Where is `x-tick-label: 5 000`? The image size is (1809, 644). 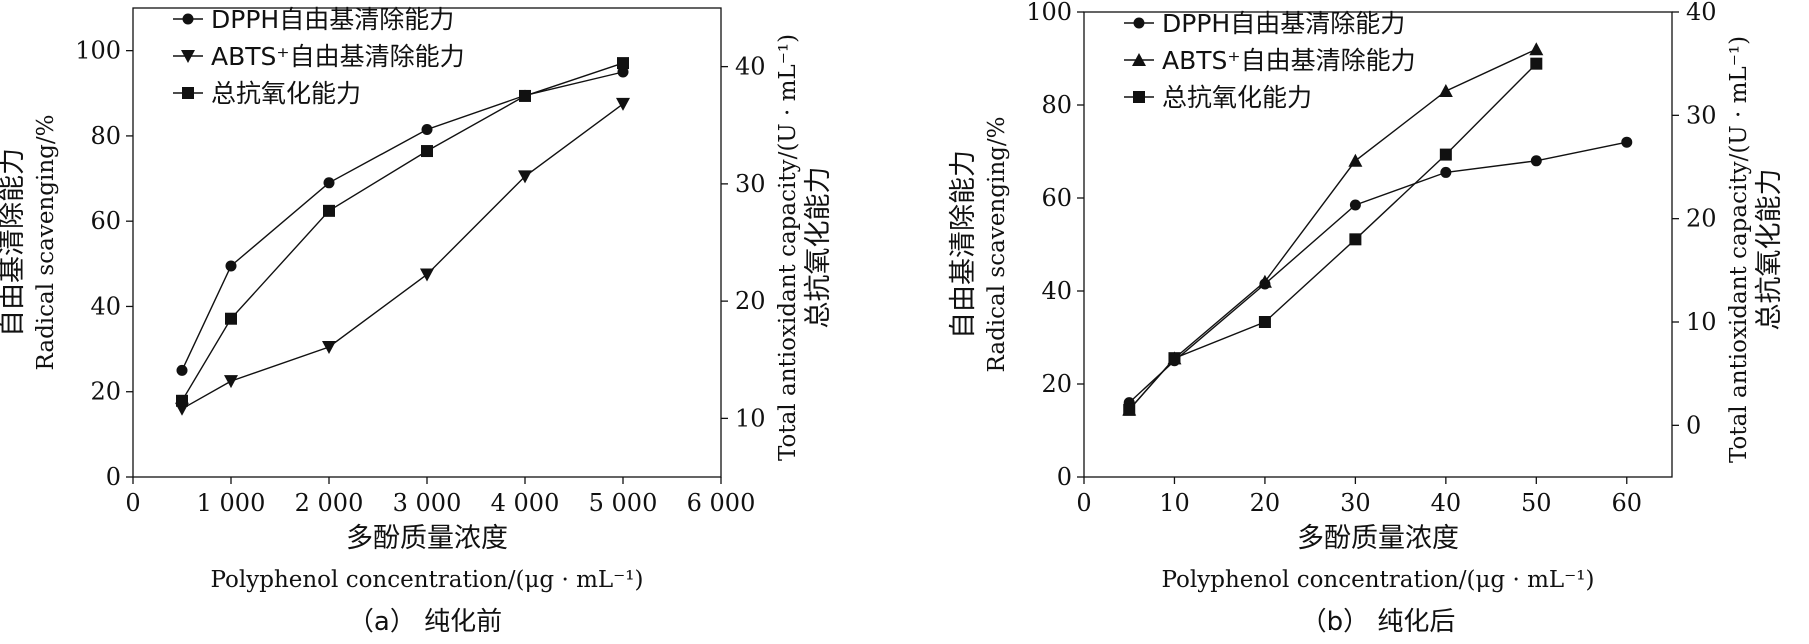 x-tick-label: 5 000 is located at coordinates (623, 503).